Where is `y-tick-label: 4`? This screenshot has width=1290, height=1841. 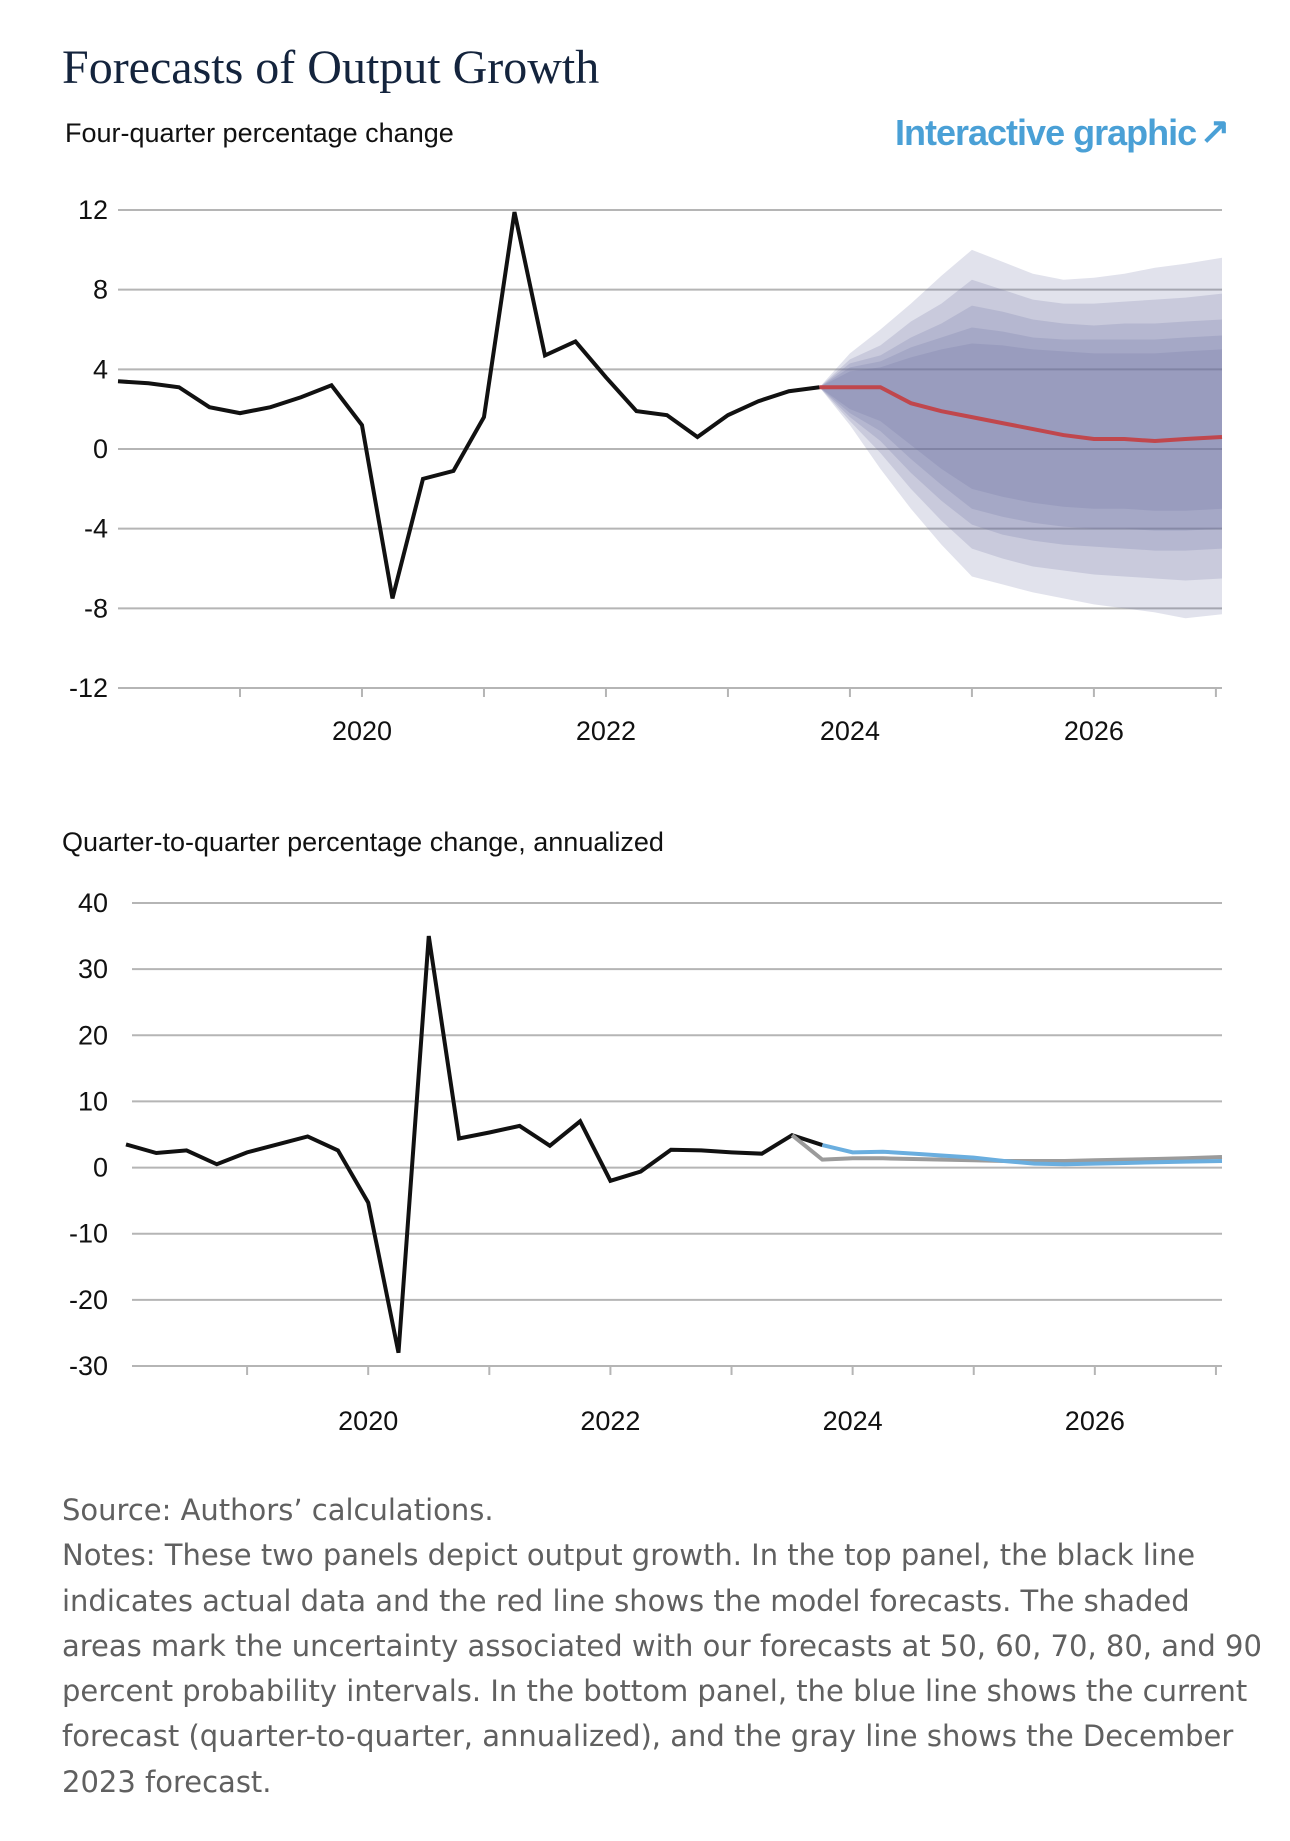 y-tick-label: 4 is located at coordinates (100, 369).